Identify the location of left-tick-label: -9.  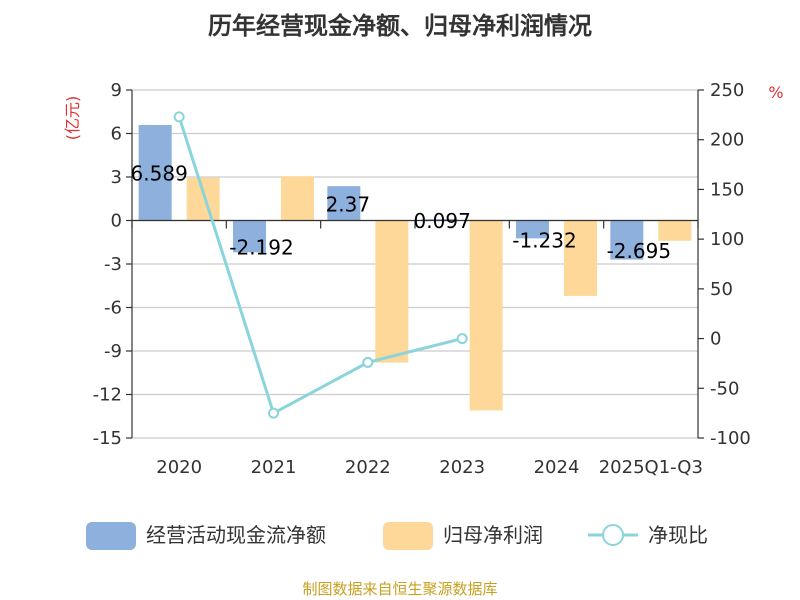
(113, 351).